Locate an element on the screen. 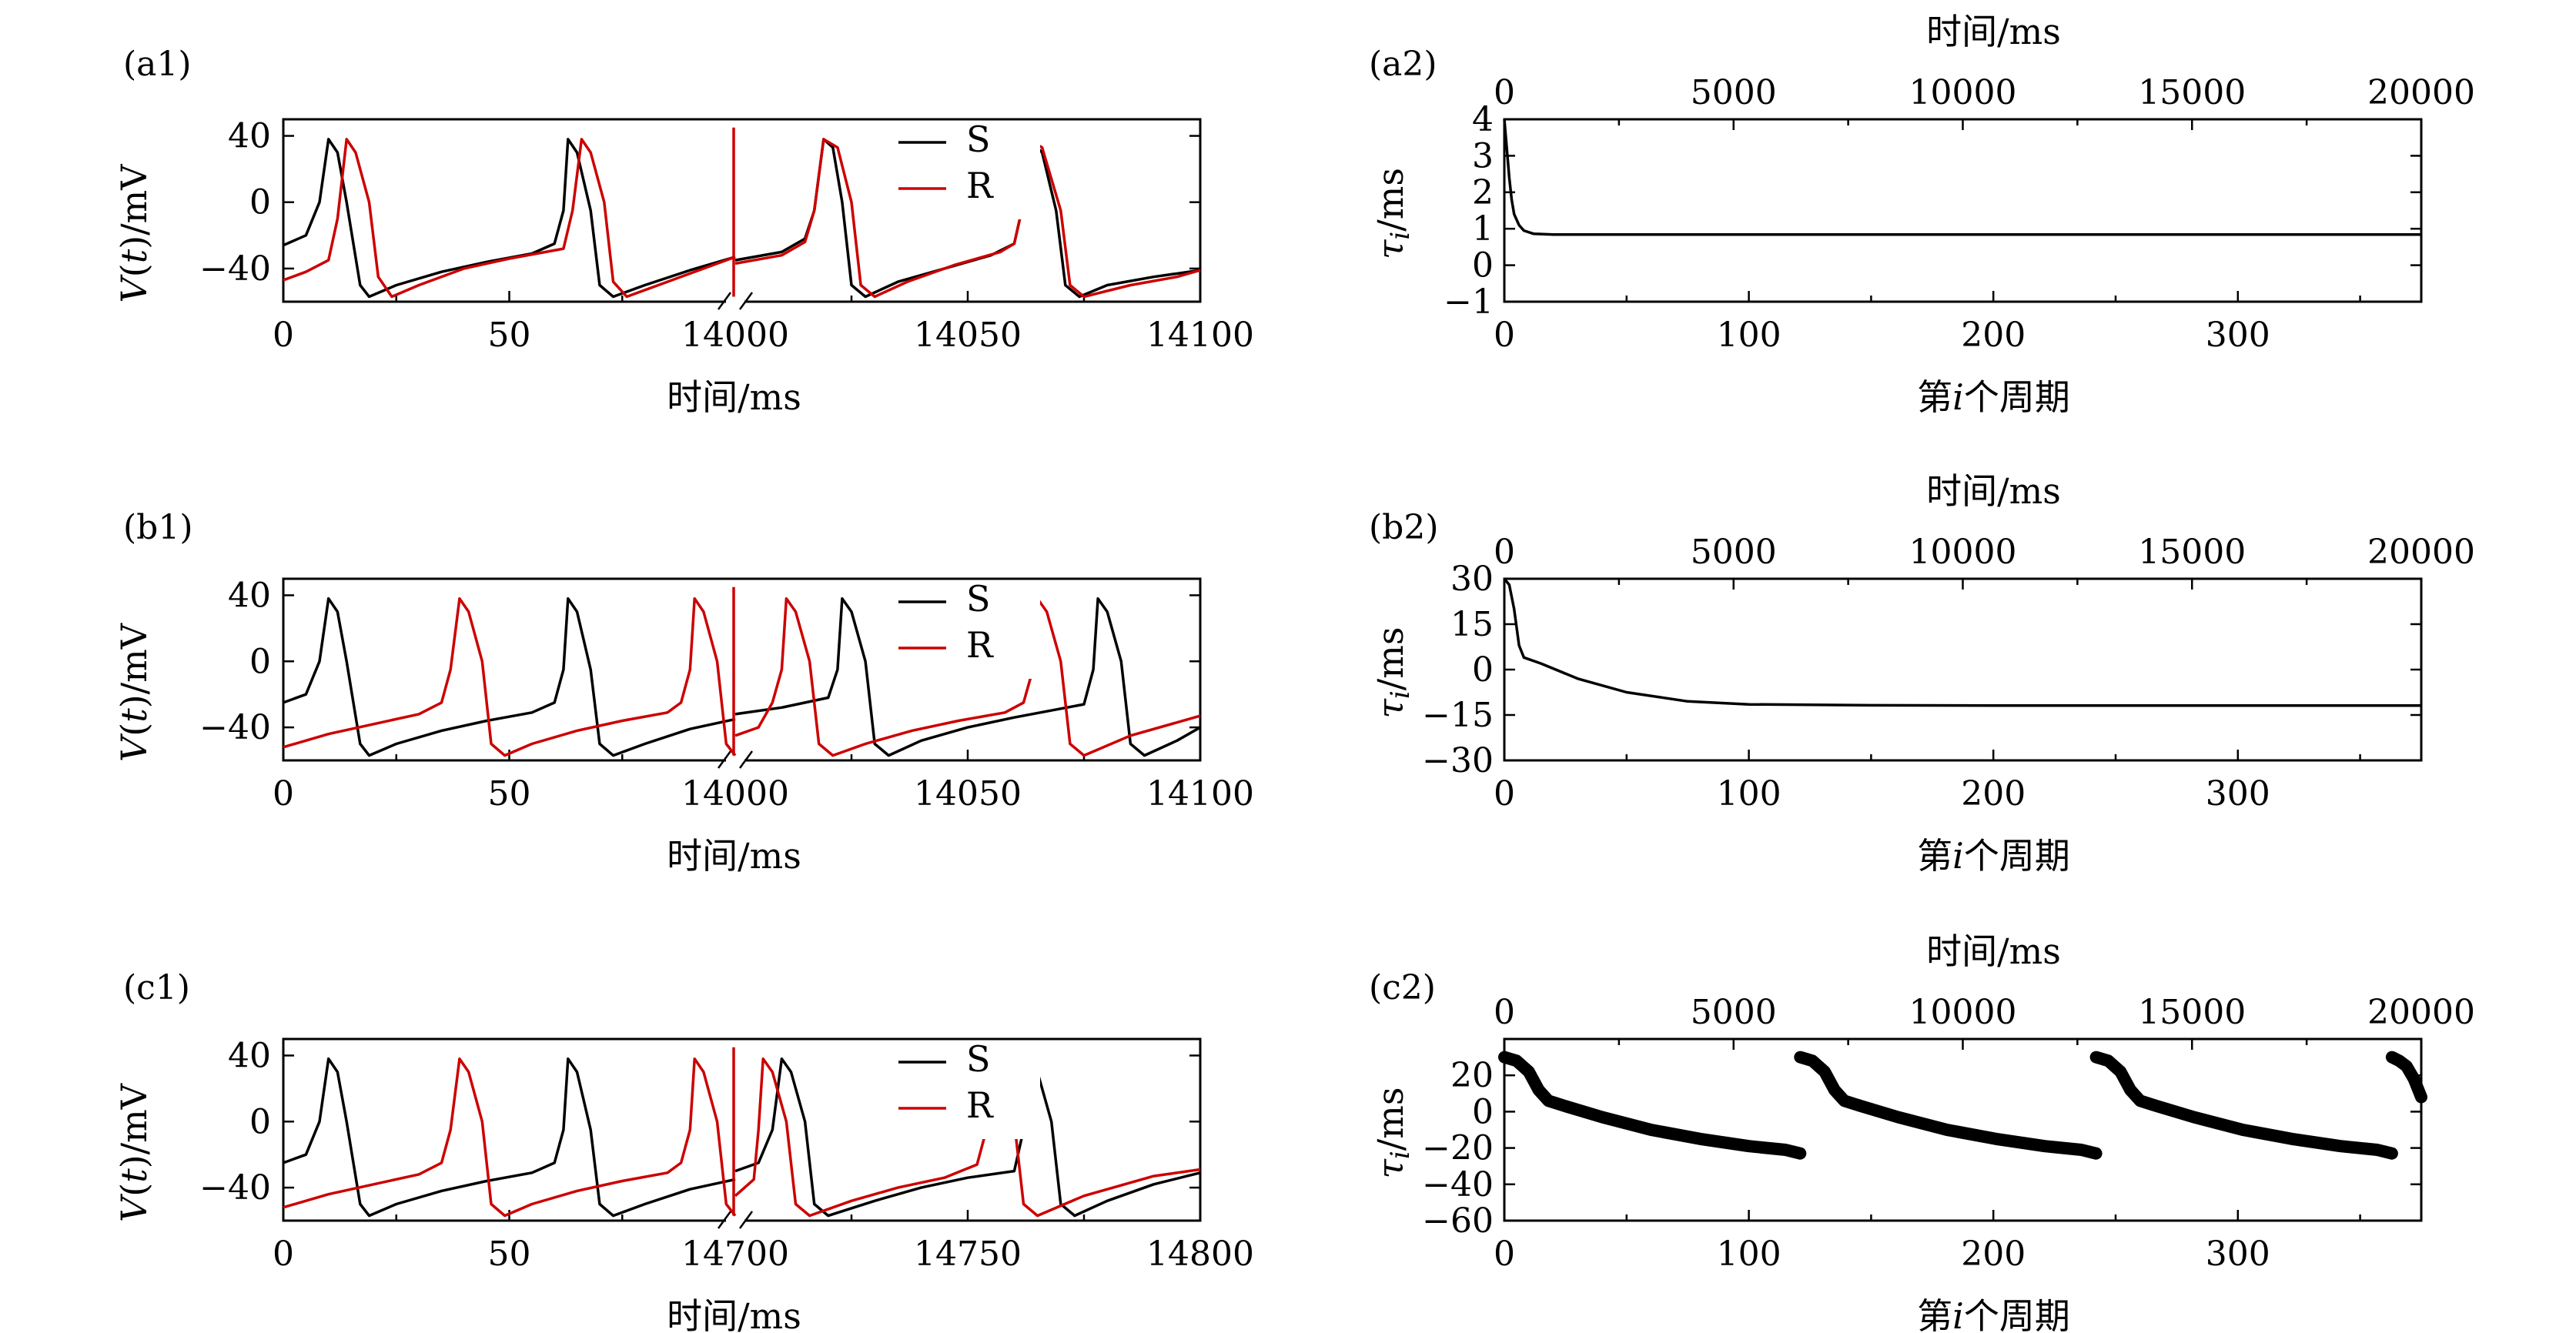 The height and width of the screenshot is (1333, 2576). y-tick-label: 3 is located at coordinates (1483, 155).